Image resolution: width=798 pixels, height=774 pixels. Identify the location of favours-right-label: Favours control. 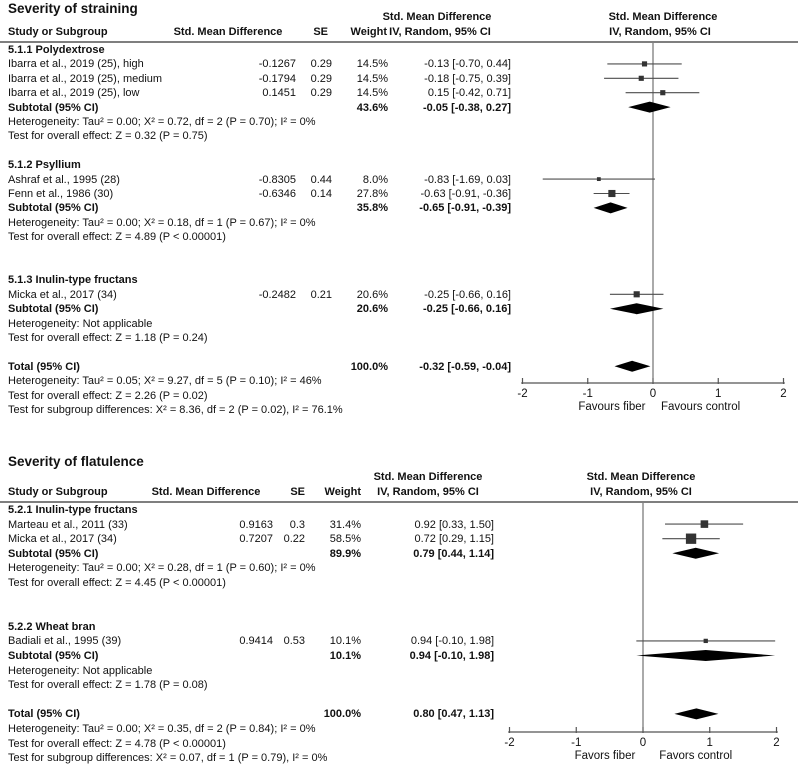
(700, 407).